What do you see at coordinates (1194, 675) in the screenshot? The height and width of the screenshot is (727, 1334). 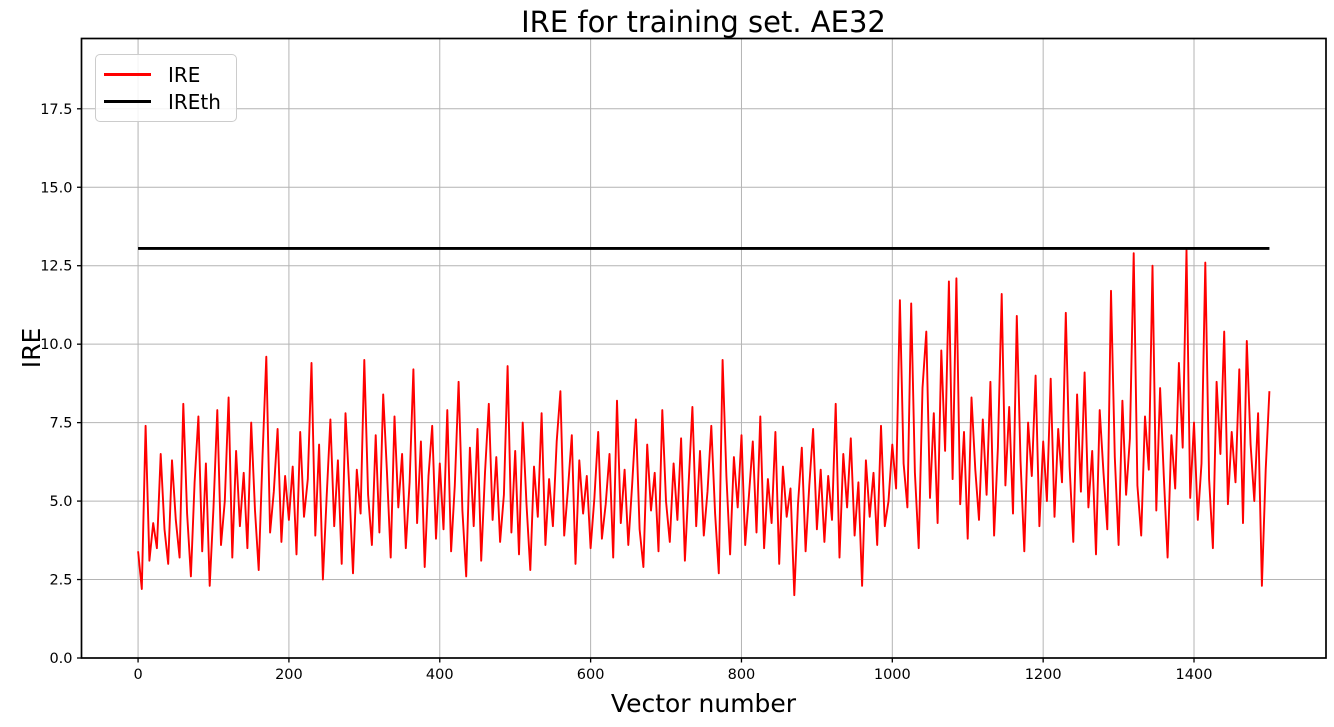 I see `x-tick-label: 1400` at bounding box center [1194, 675].